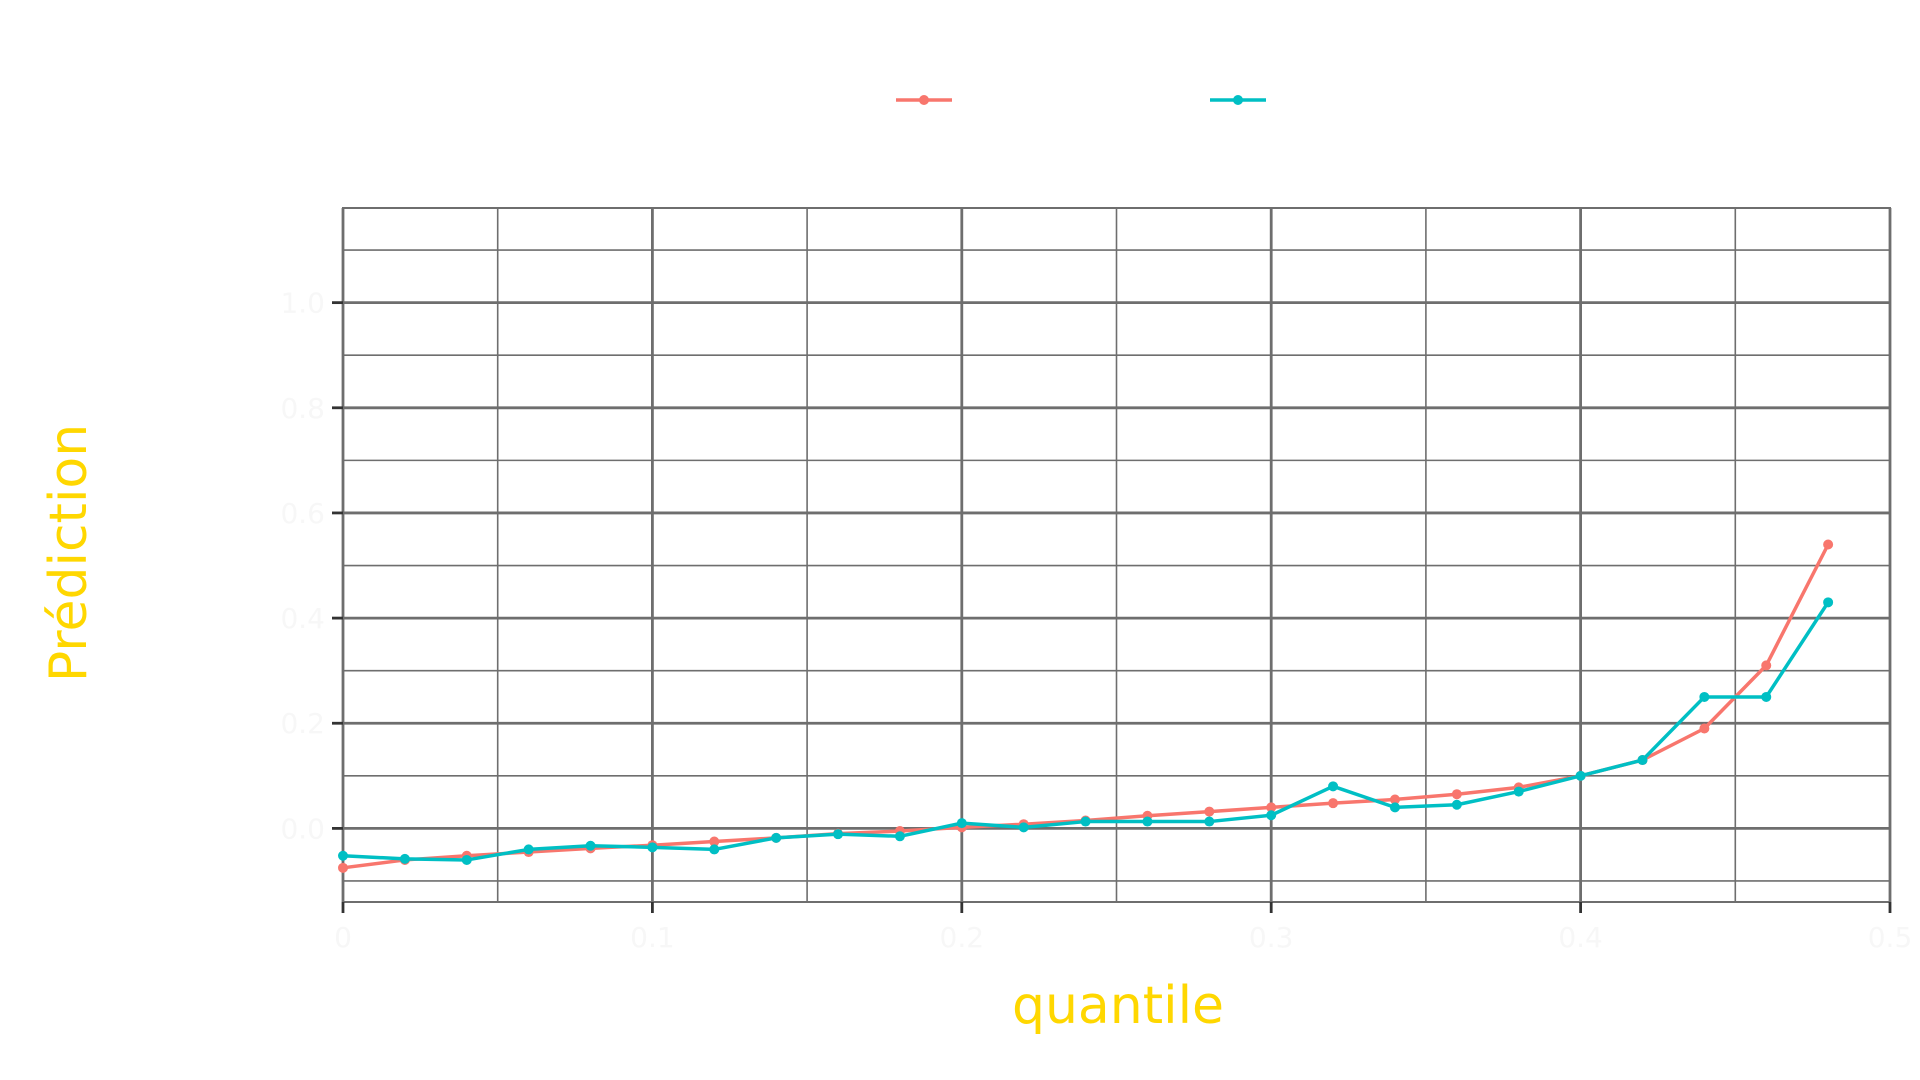  Describe the element at coordinates (1081, 100) in the screenshot. I see `legend` at that location.